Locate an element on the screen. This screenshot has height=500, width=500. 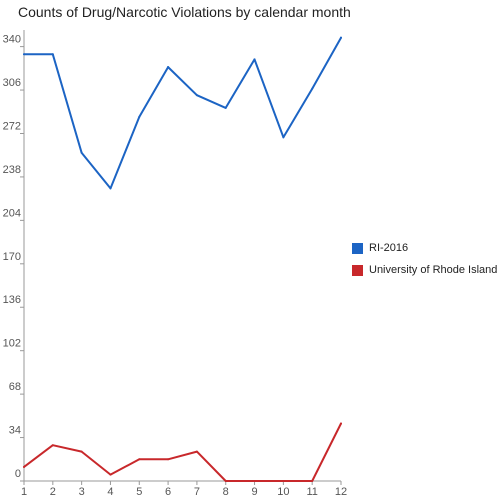
x-tick-label: 7 is located at coordinates (197, 492).